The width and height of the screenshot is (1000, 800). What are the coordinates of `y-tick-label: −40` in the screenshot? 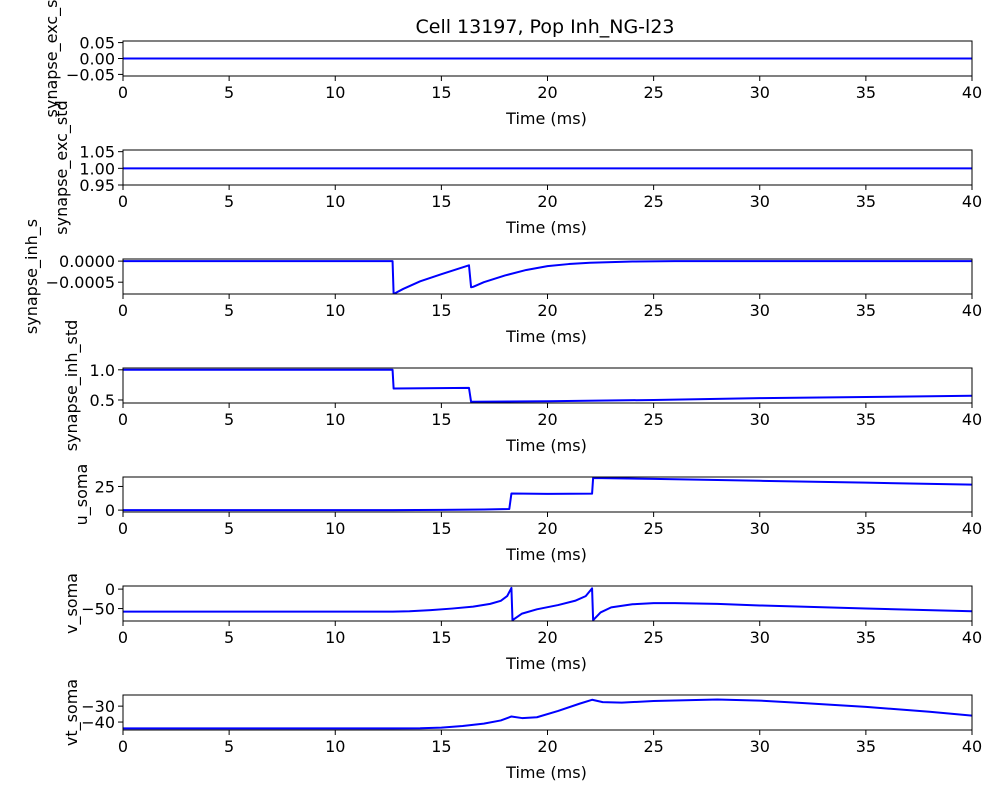 It's located at (98, 722).